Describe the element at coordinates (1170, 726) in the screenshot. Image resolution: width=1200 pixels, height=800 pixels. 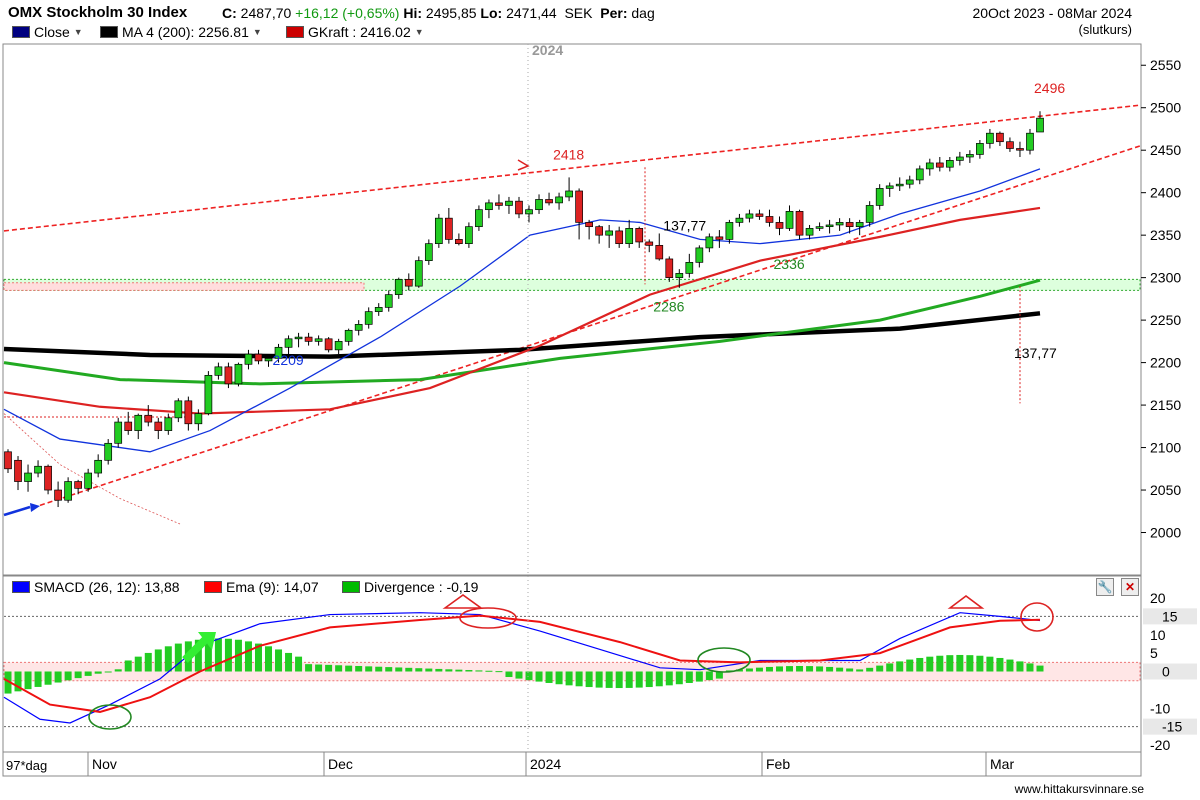
I see `macd-tick-box` at that location.